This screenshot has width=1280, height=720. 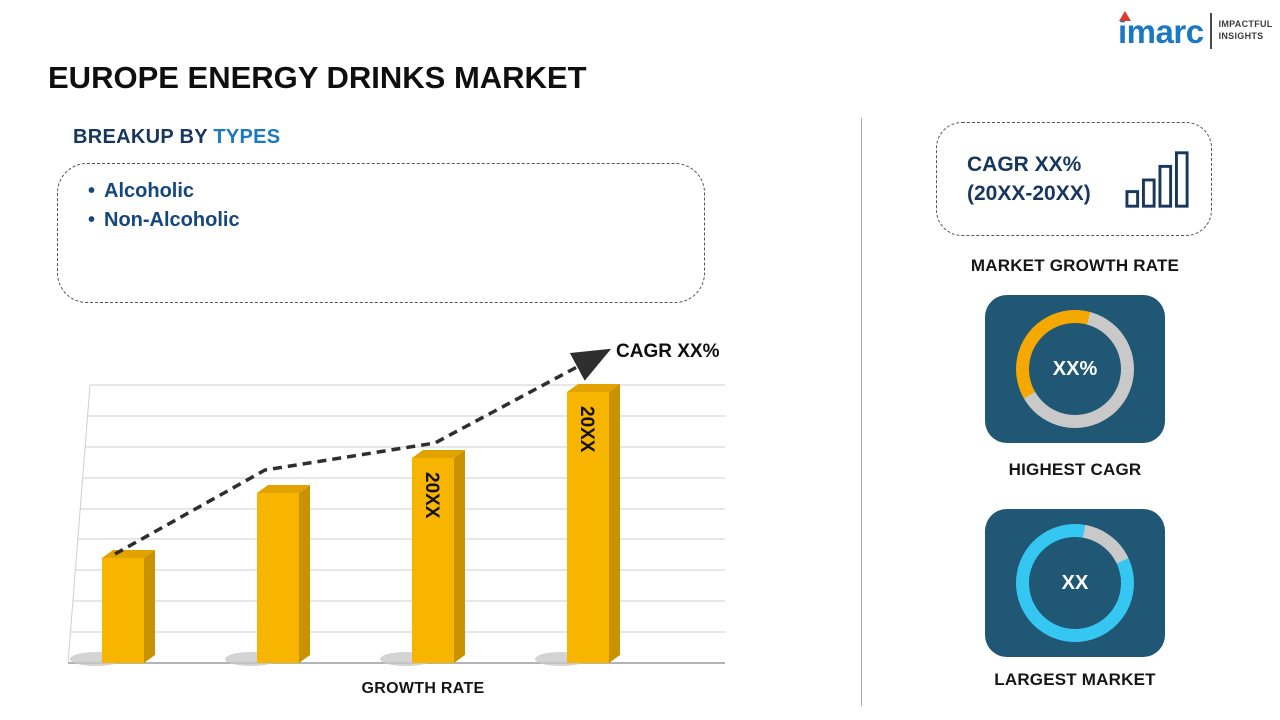 I want to click on largest-market-value: XX, so click(x=1075, y=582).